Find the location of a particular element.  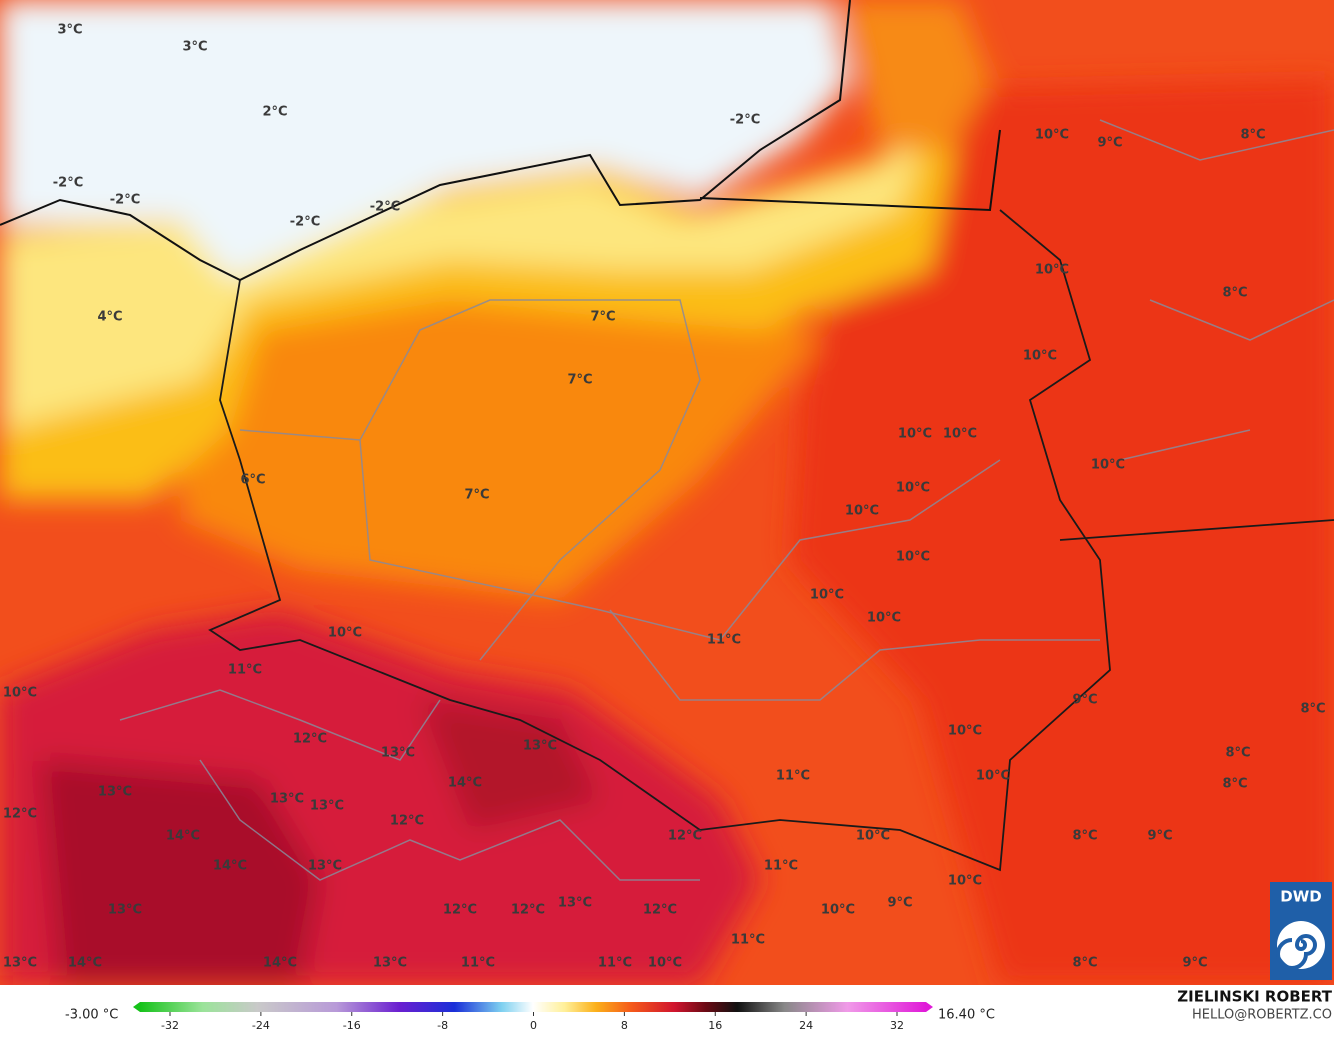

temperature-label: 4°C is located at coordinates (109, 317).